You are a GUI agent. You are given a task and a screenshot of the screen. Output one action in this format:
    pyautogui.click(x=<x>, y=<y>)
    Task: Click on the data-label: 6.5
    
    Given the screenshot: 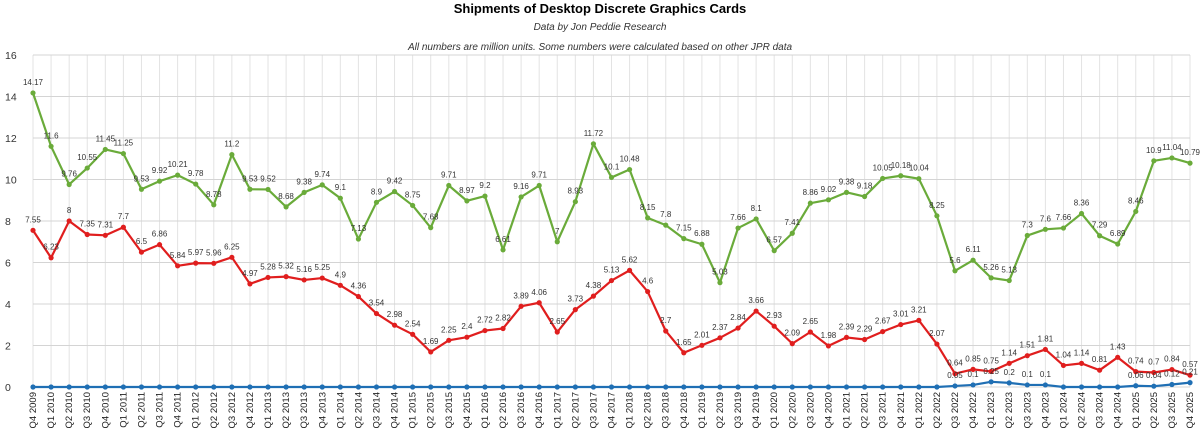 What is the action you would take?
    pyautogui.click(x=142, y=241)
    